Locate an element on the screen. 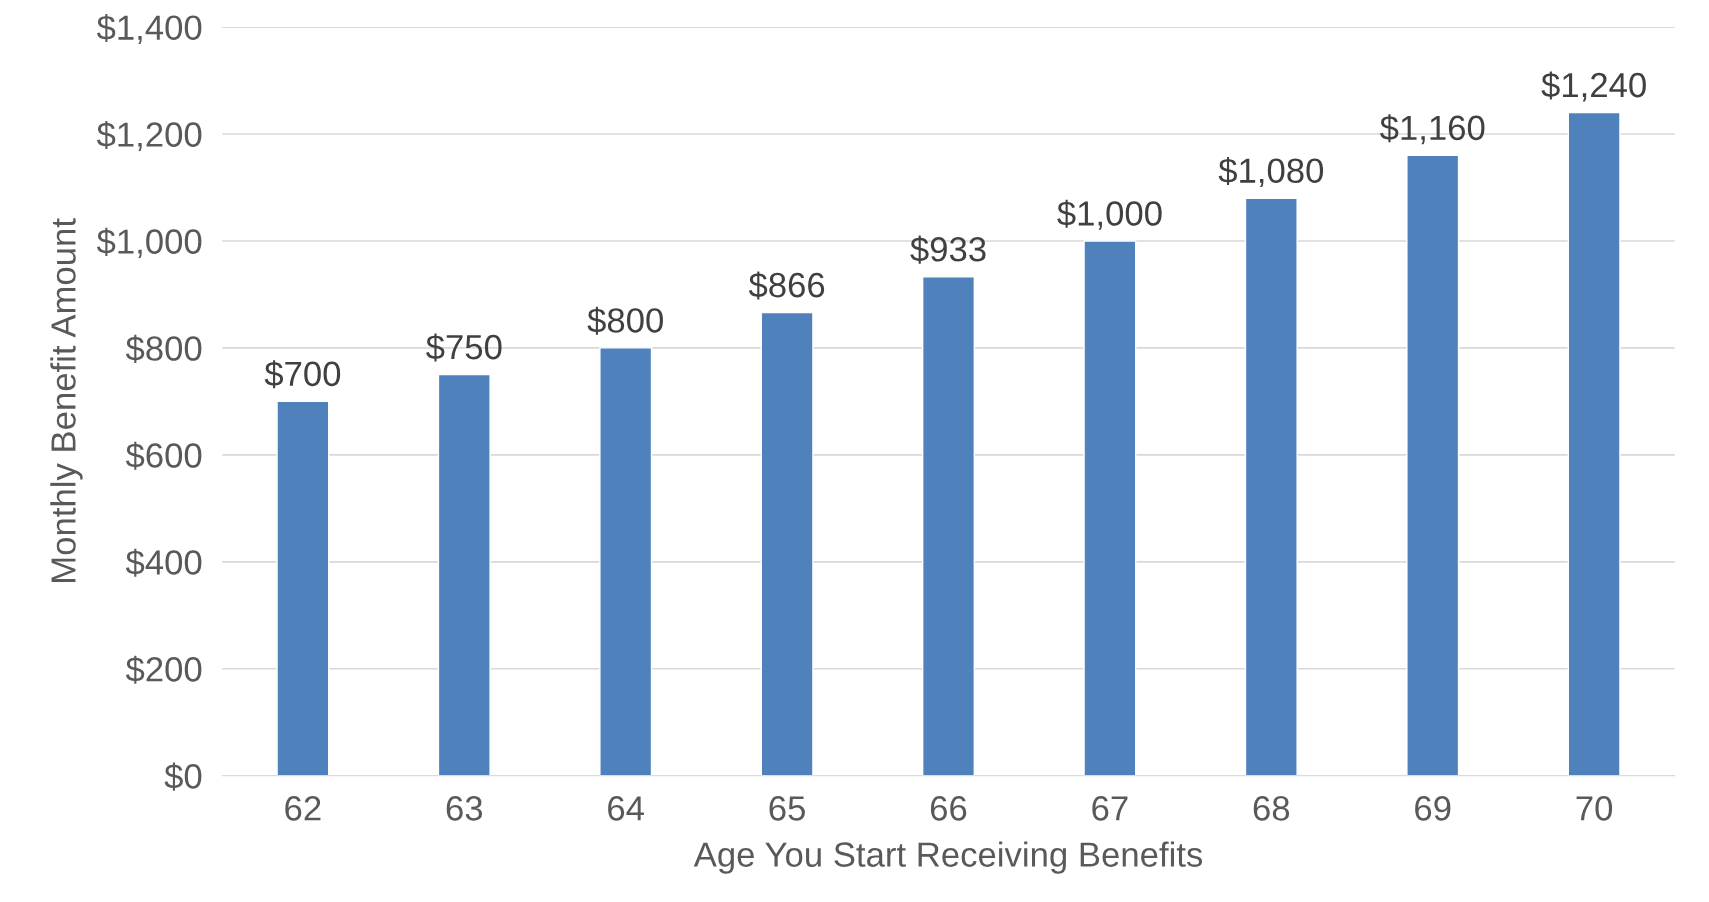 This screenshot has height=902, width=1709. data-label: $1,160 is located at coordinates (1432, 129).